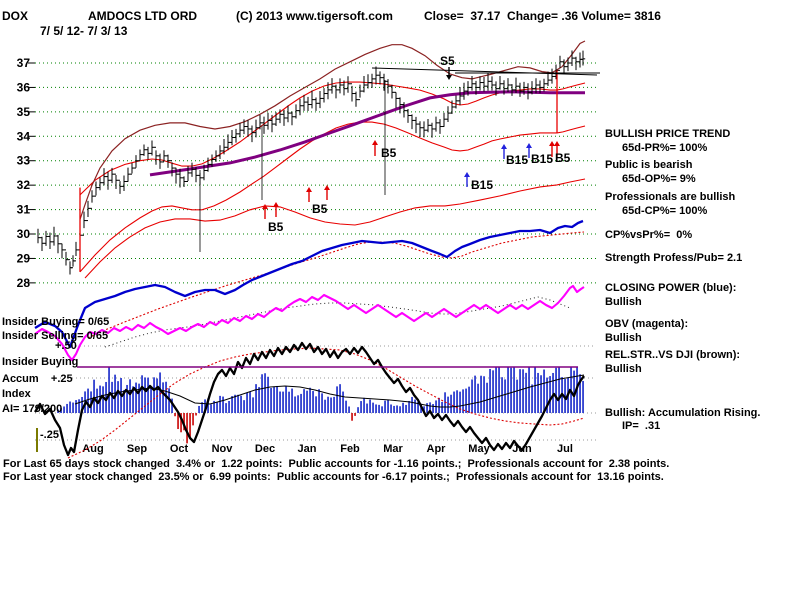  Describe the element at coordinates (649, 165) in the screenshot. I see `analysis-text-line: Public is bearish` at that location.